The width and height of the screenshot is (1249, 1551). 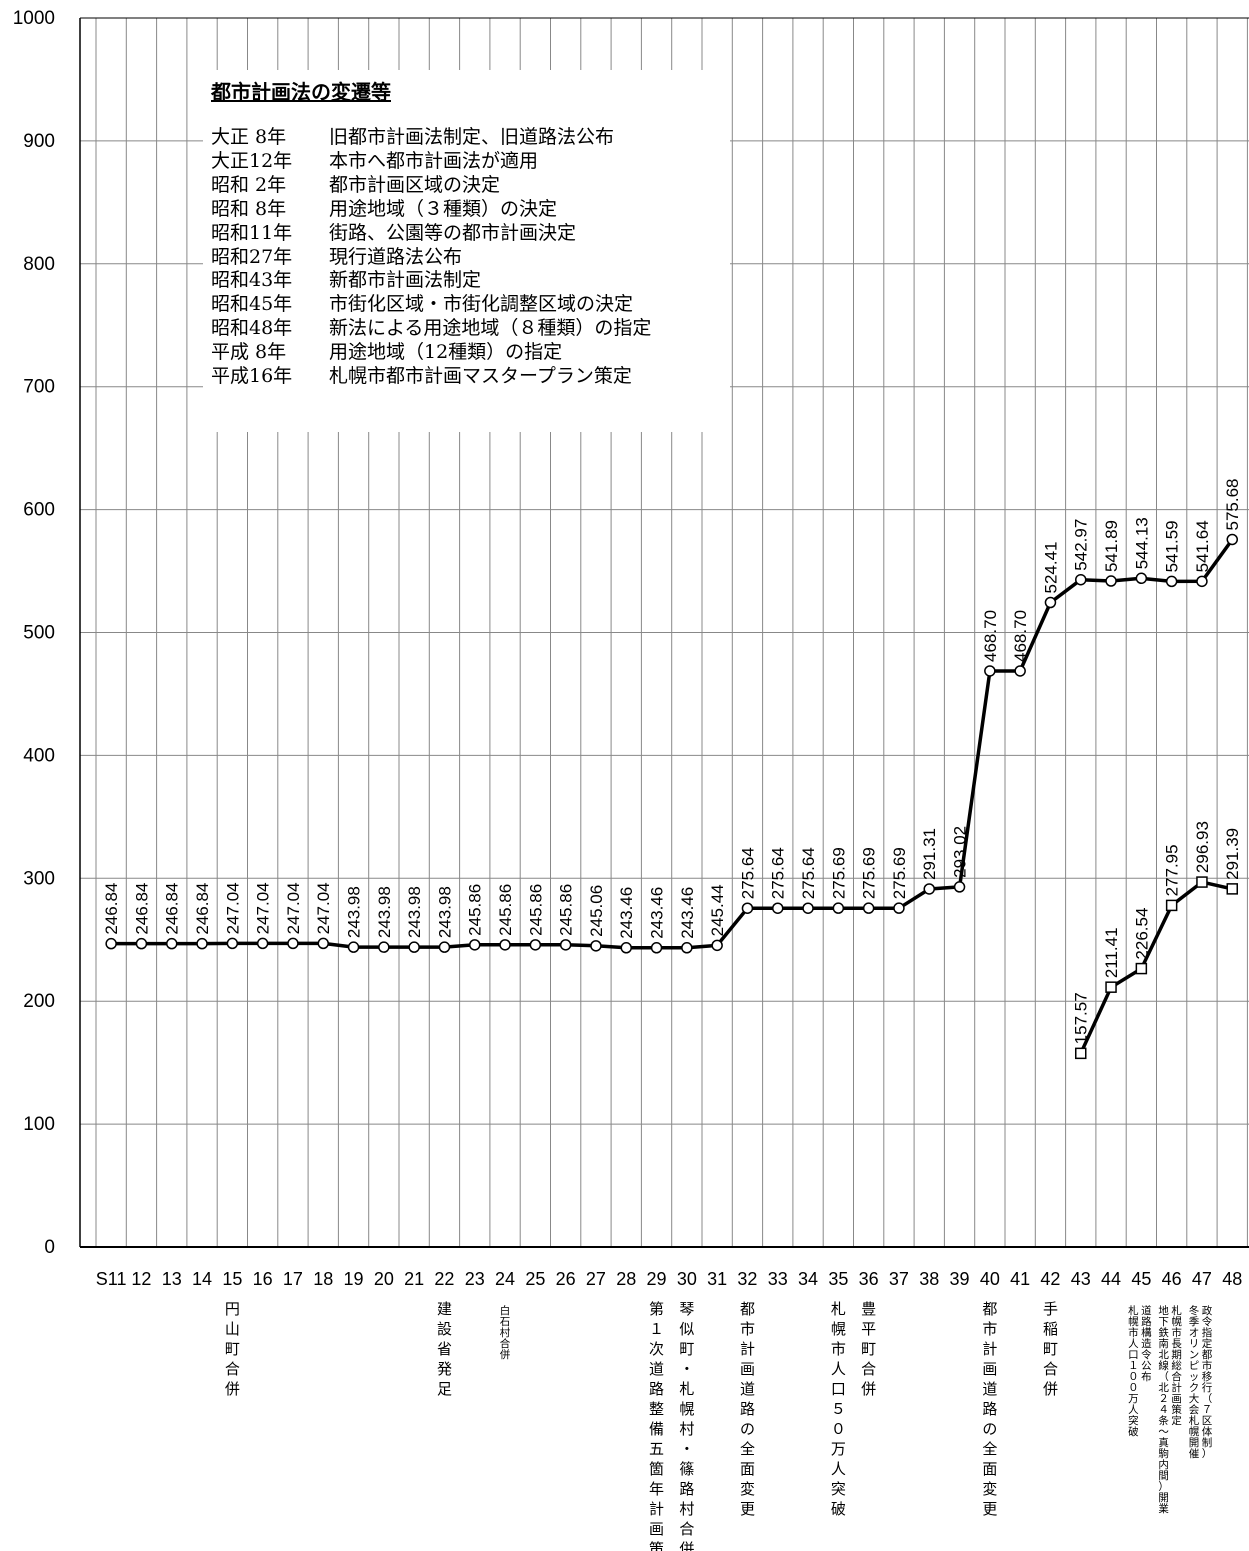 I want to click on x-tick-label: 35, so click(x=838, y=1279).